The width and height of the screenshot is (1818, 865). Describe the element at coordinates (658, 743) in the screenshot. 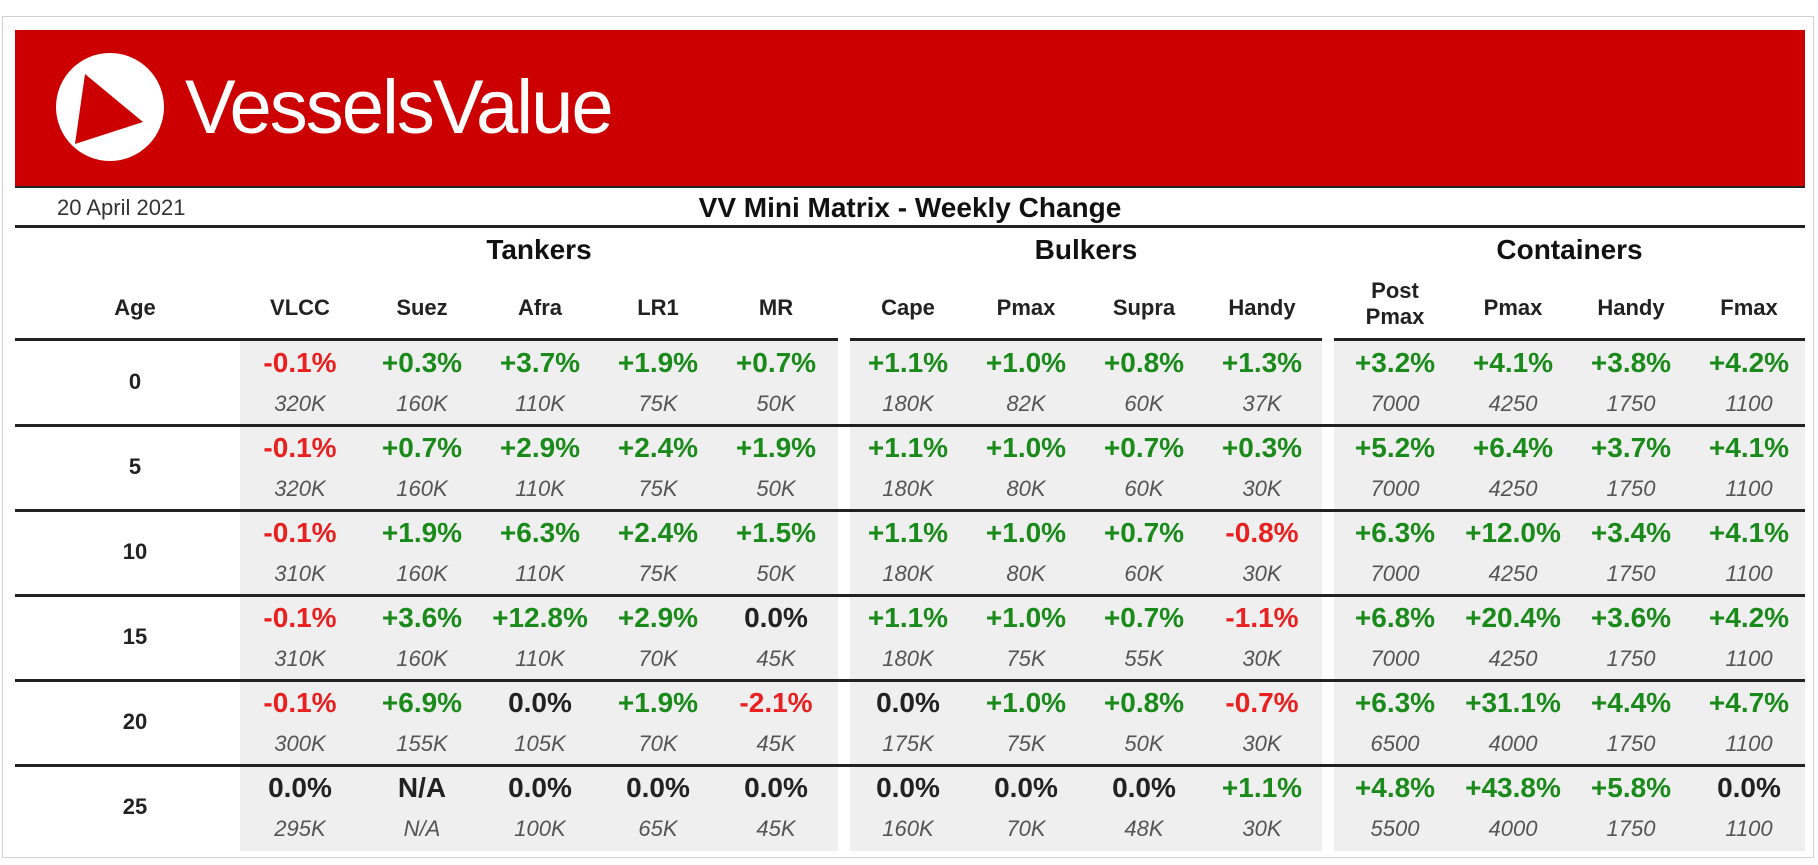

I see `vessel-size-value: 70K` at that location.